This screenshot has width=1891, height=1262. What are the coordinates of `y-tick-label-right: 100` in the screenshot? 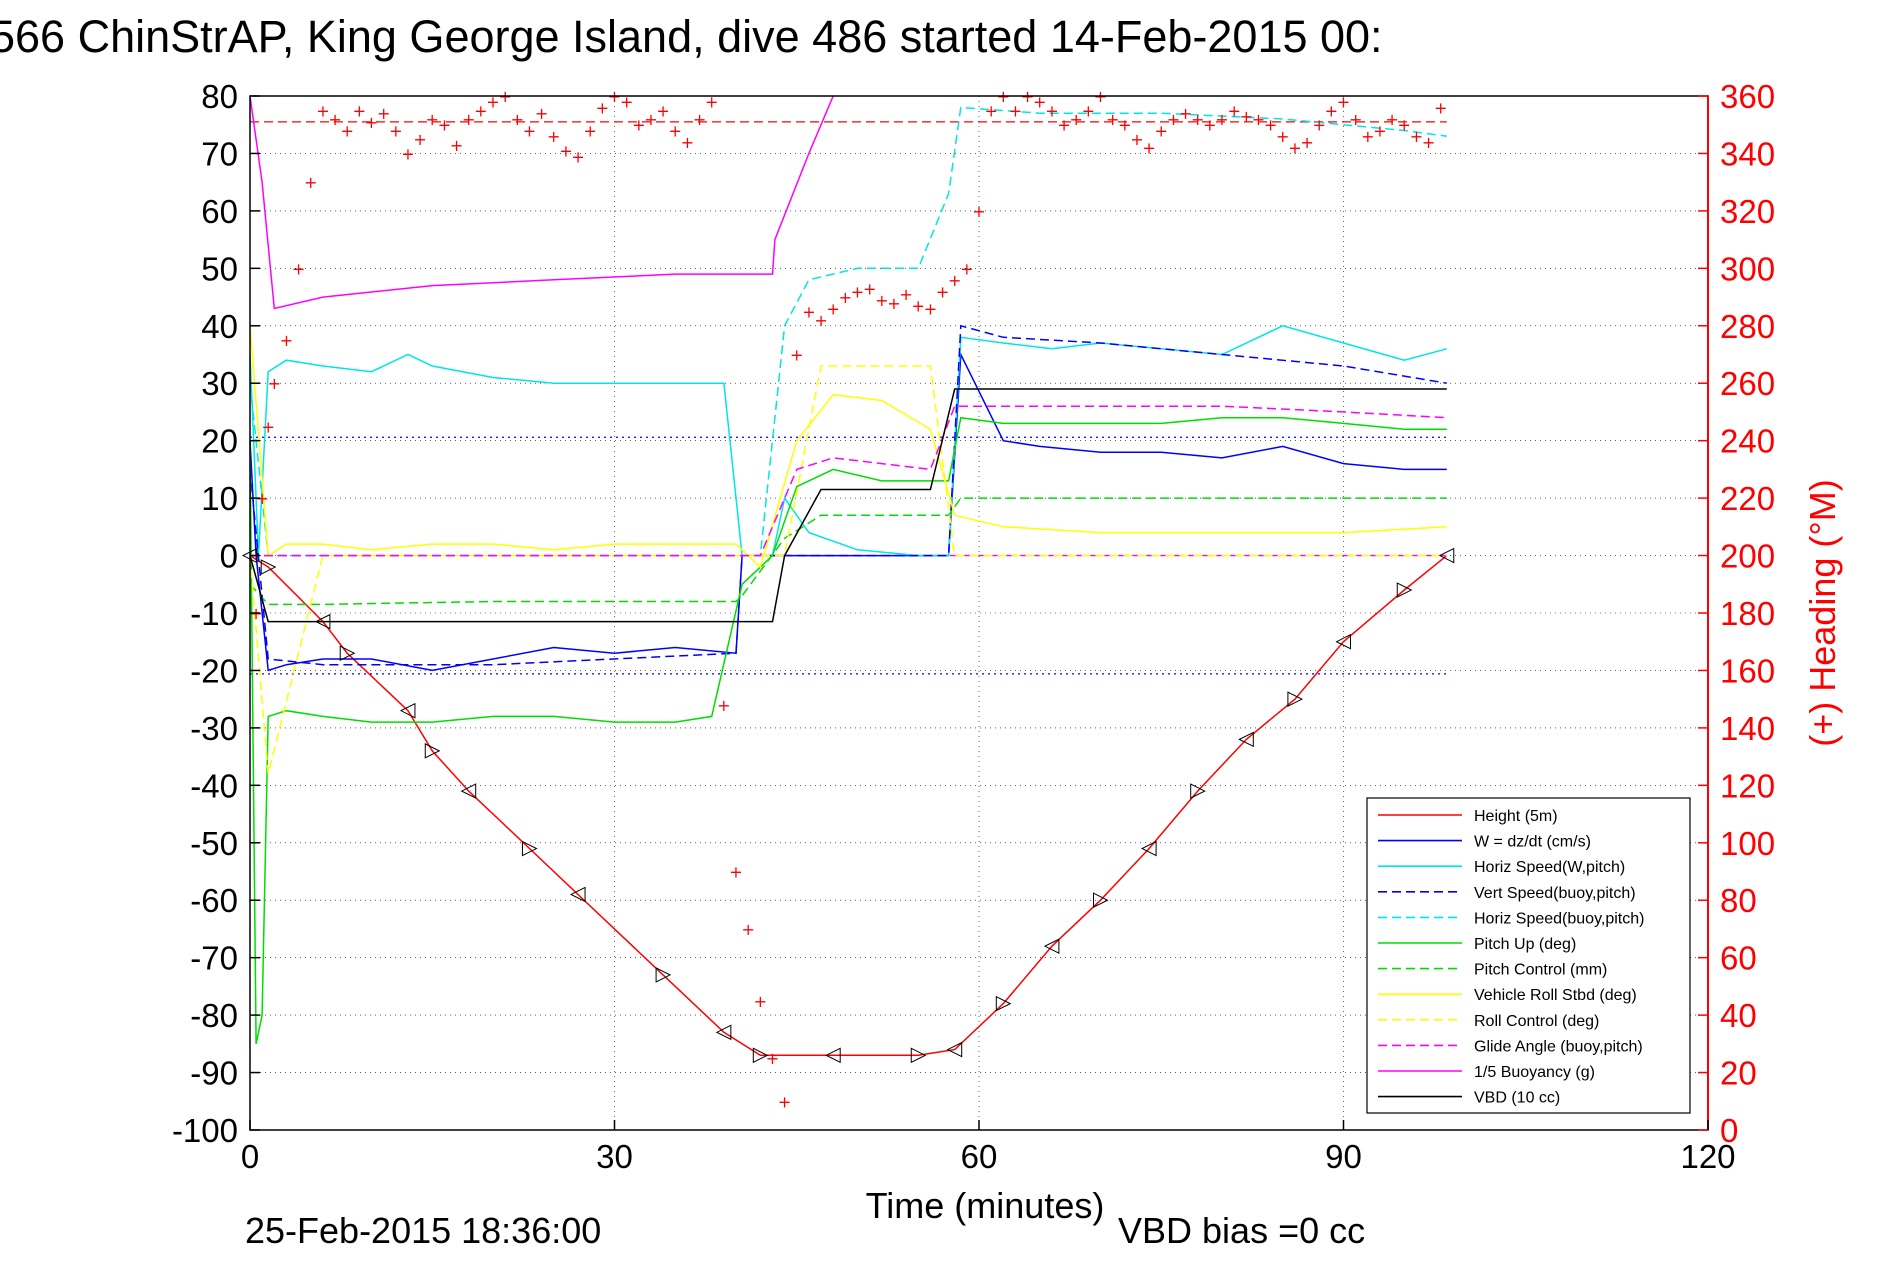 It's located at (1747, 843).